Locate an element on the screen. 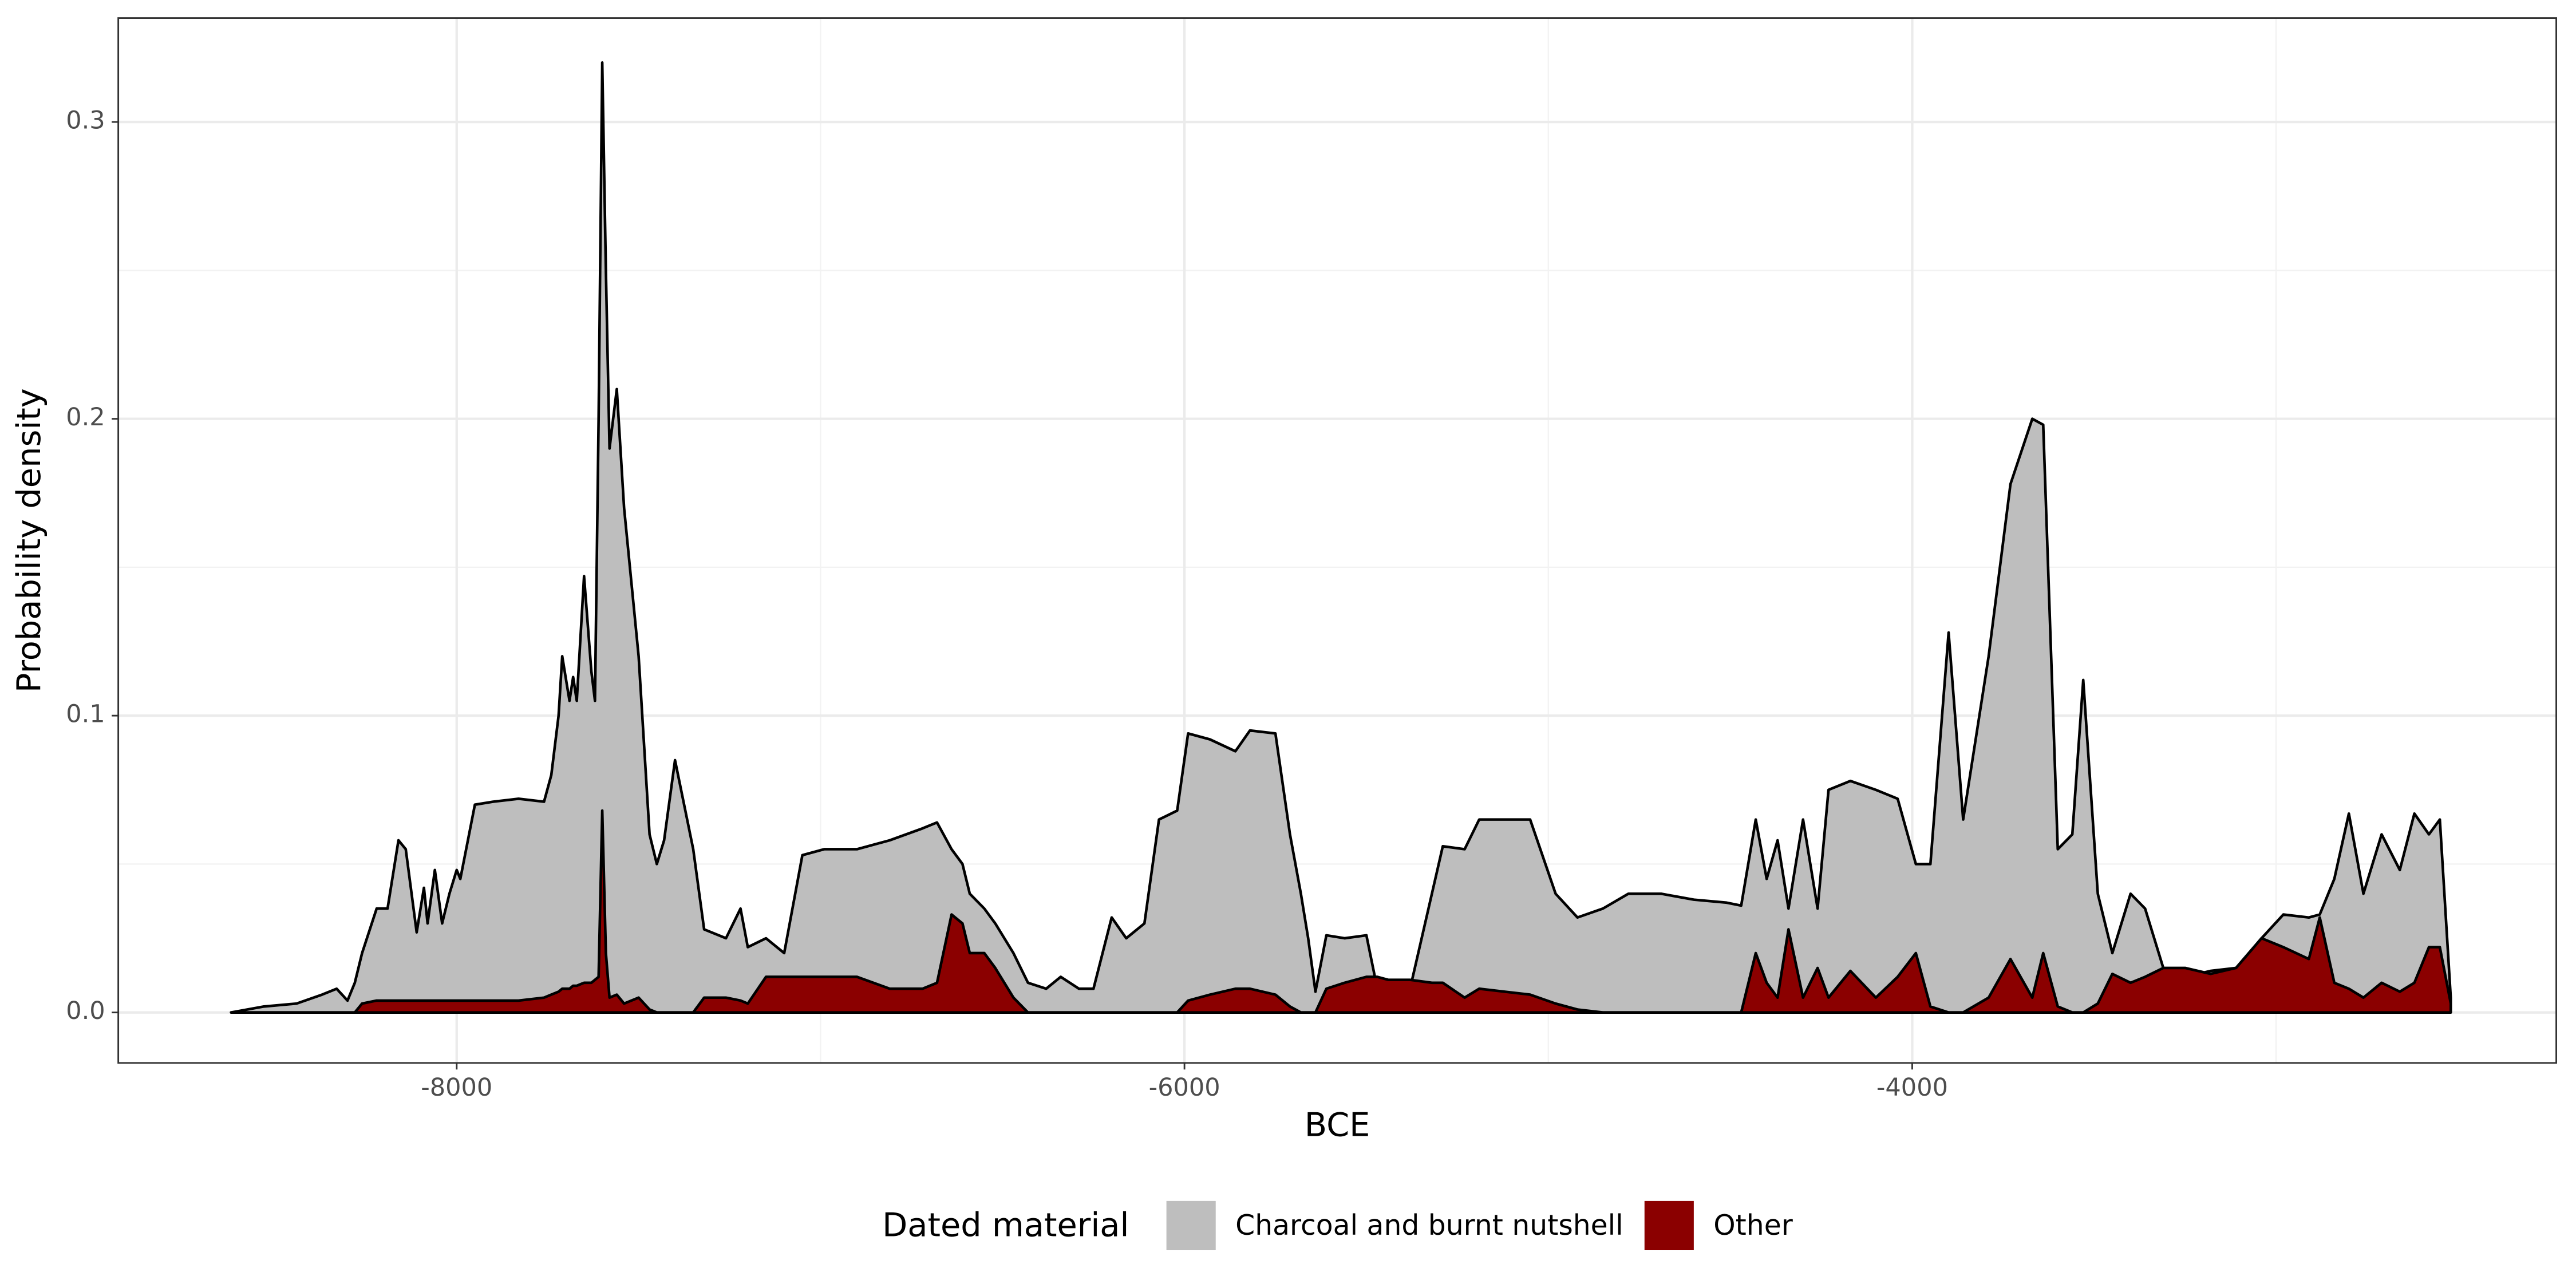 The width and height of the screenshot is (2576, 1288). y-tick-label: 0.2 is located at coordinates (85, 417).